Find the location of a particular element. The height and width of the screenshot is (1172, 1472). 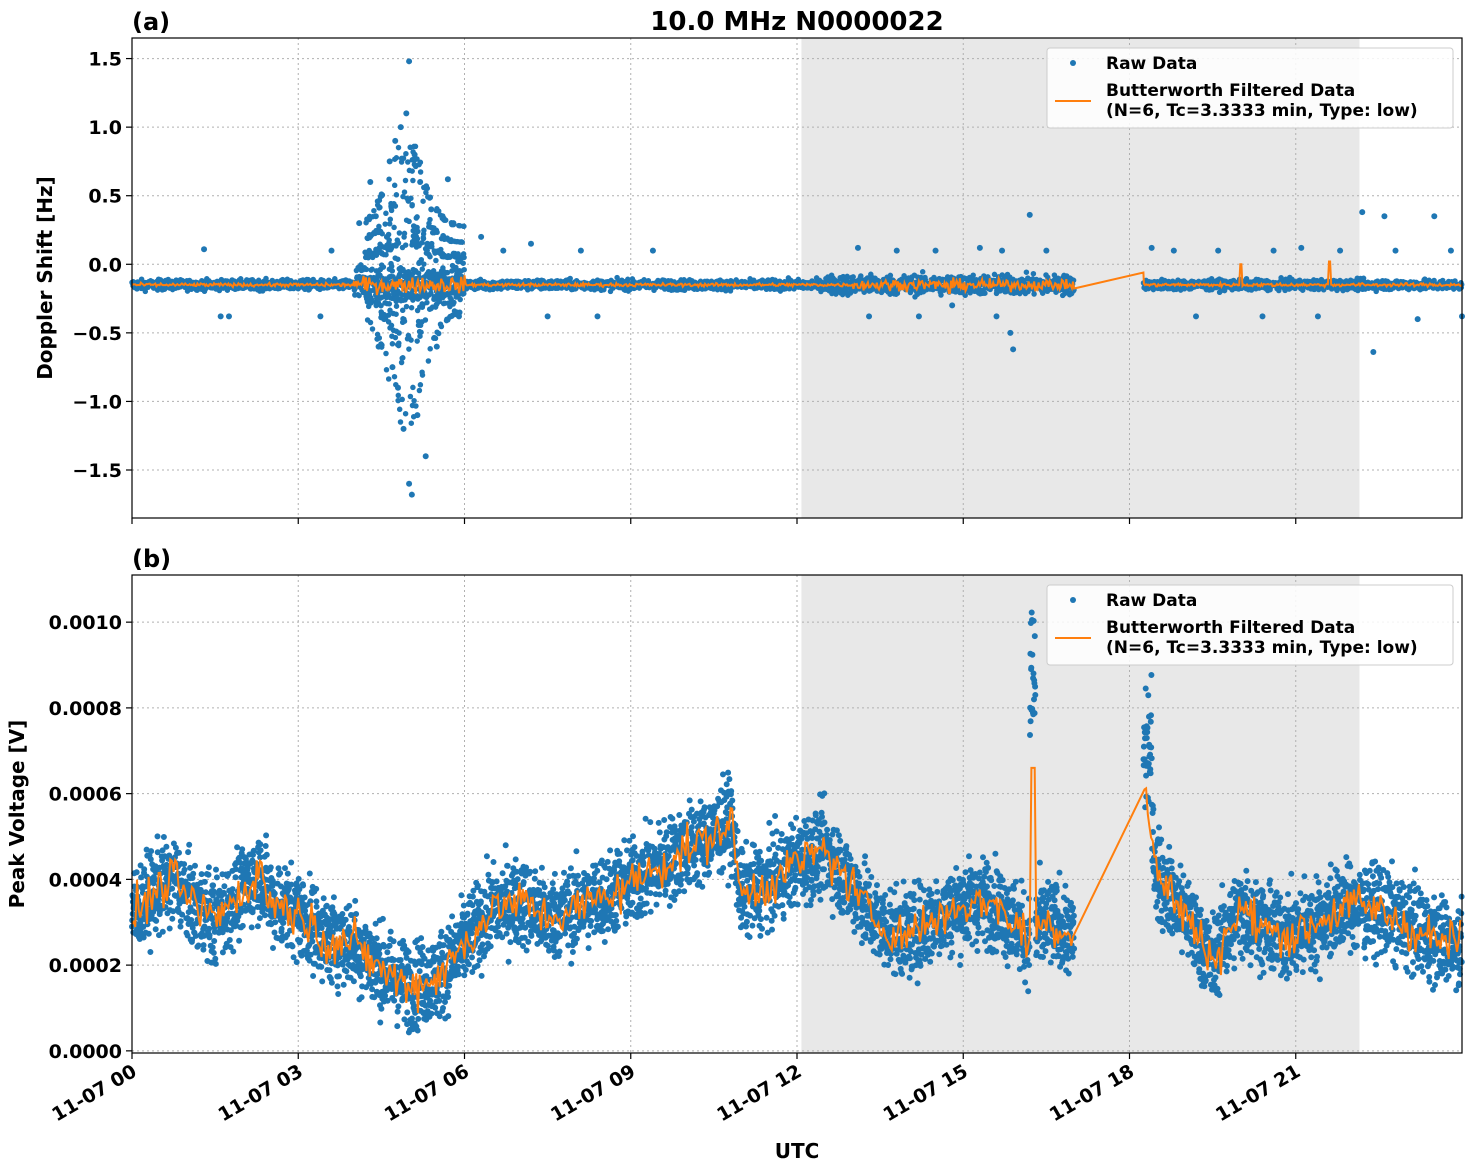

y-tick-label: 1.0 is located at coordinates (105, 128).